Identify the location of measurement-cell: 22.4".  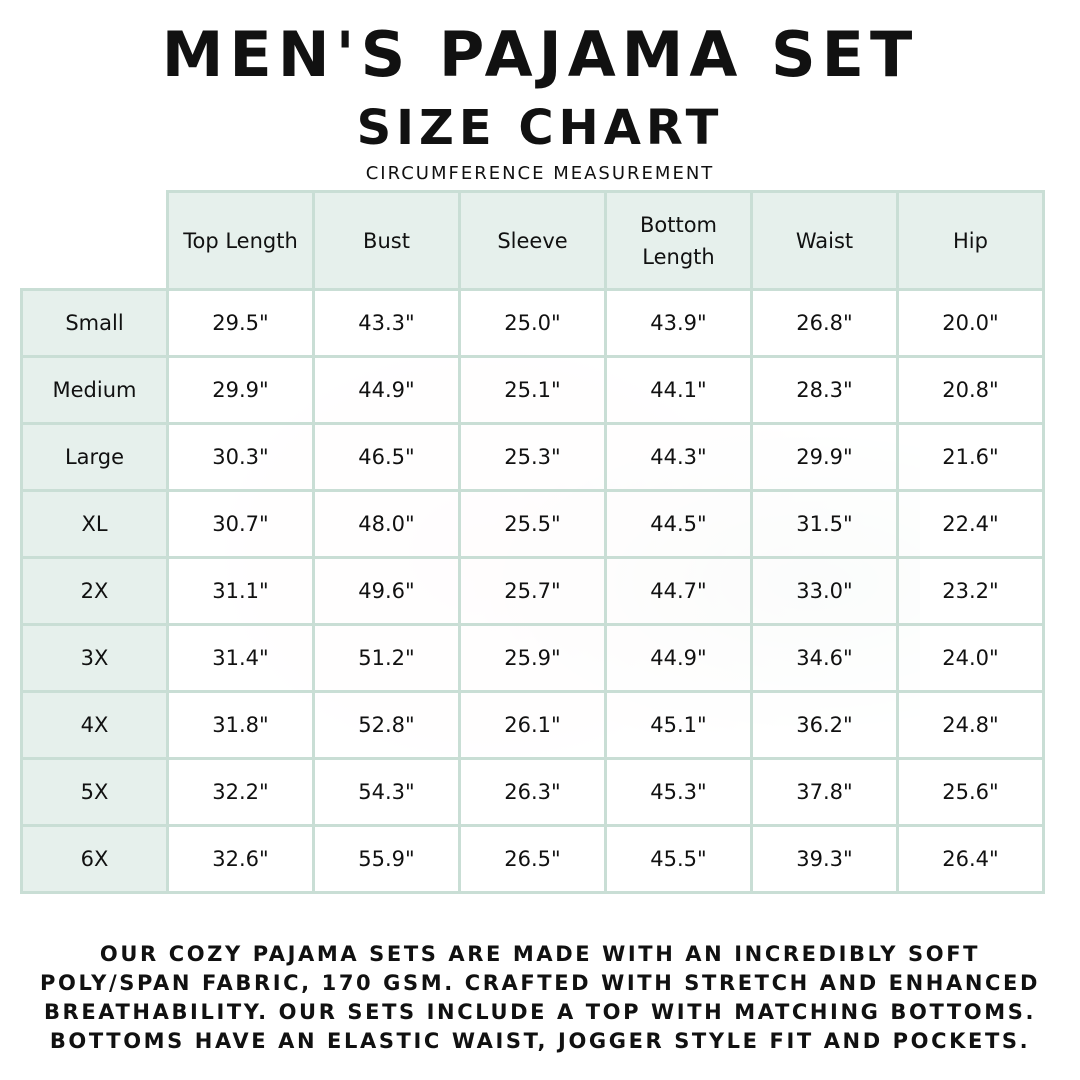
(970, 524).